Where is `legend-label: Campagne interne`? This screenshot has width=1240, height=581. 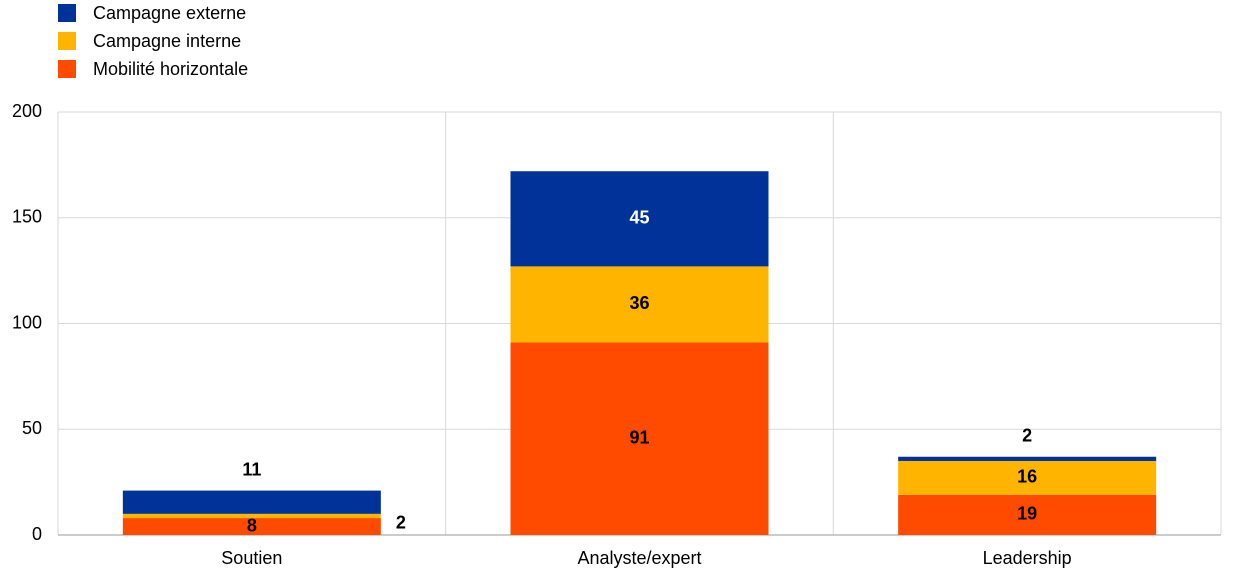 legend-label: Campagne interne is located at coordinates (167, 41).